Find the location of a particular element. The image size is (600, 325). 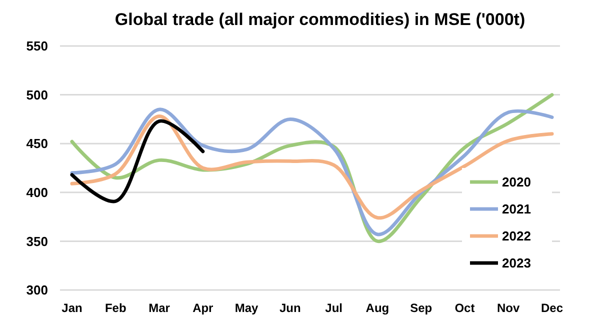

x-tick-label: Apr is located at coordinates (203, 308).